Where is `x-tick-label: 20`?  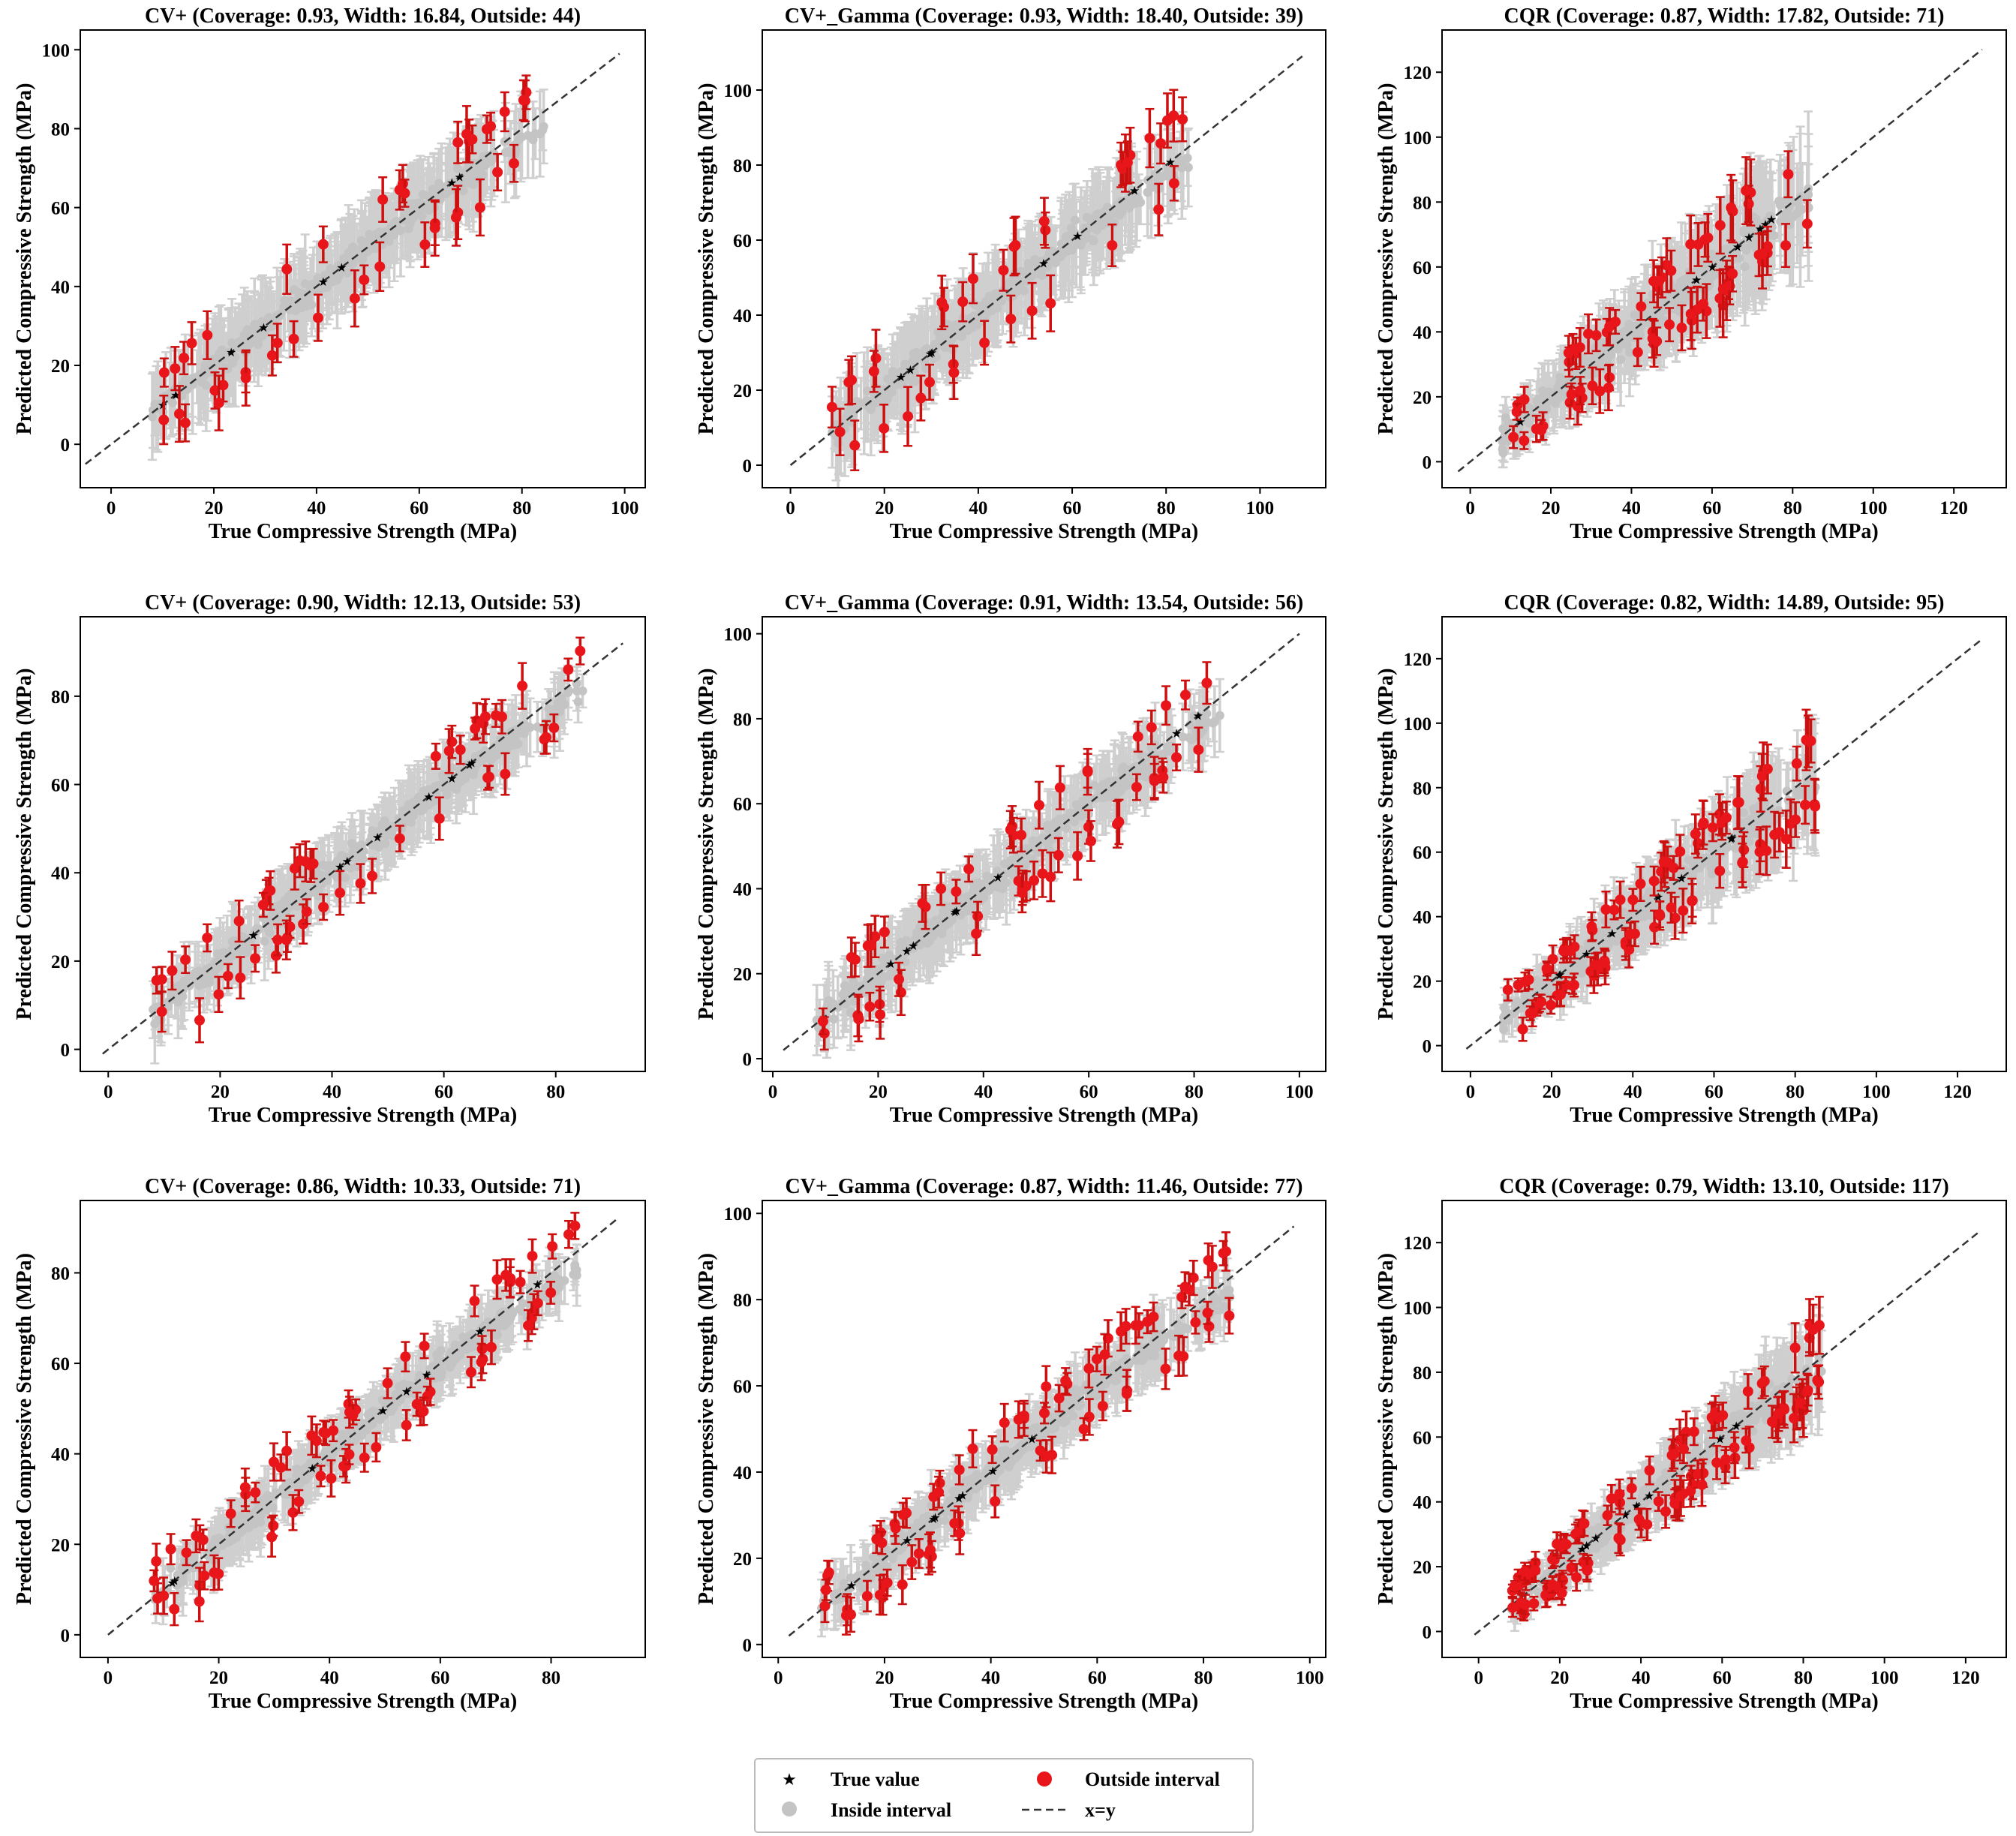 x-tick-label: 20 is located at coordinates (214, 508).